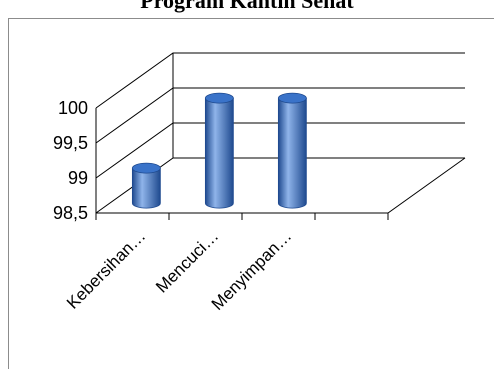 This screenshot has width=494, height=369. I want to click on y-tick-label: 100, so click(73, 108).